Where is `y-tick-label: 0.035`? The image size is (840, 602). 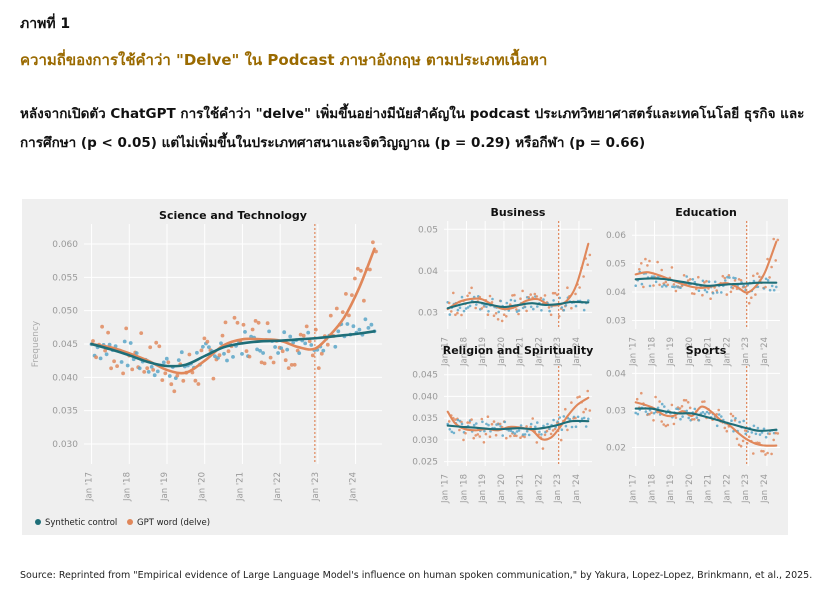 y-tick-label: 0.035 is located at coordinates (65, 412).